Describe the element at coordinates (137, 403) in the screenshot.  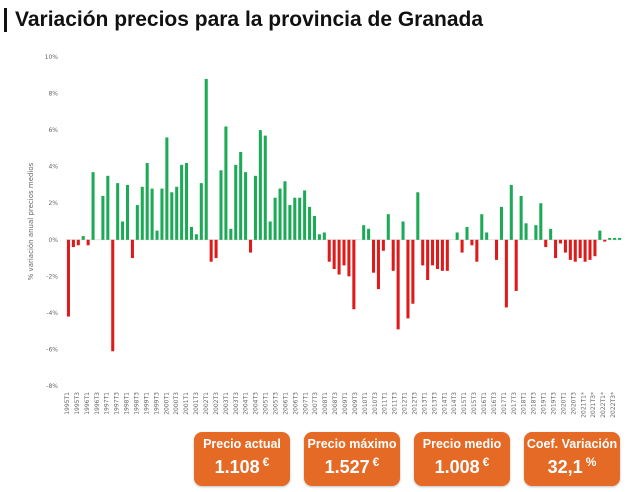
I see `x-tick-label: 1998T3` at that location.